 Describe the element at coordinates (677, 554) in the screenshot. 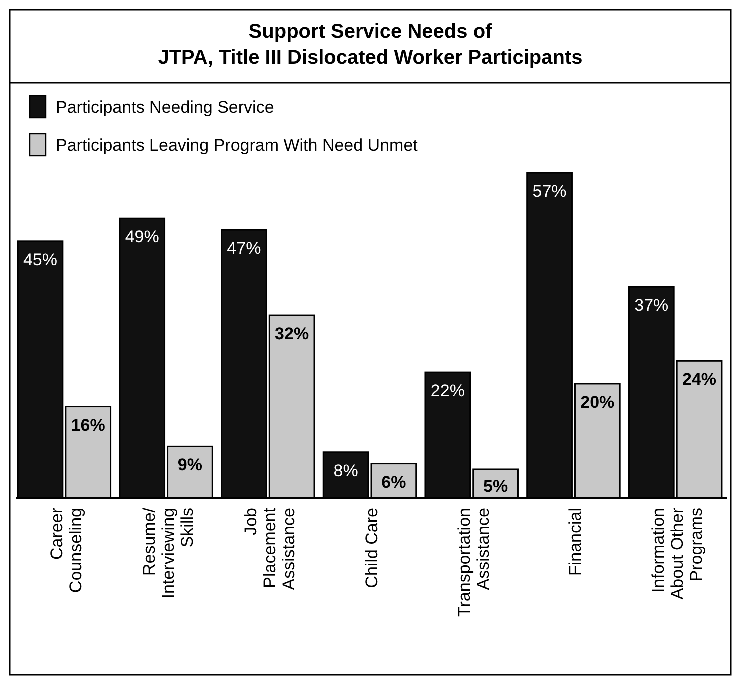

I see `x-tick-label: Information About Other Programs` at that location.